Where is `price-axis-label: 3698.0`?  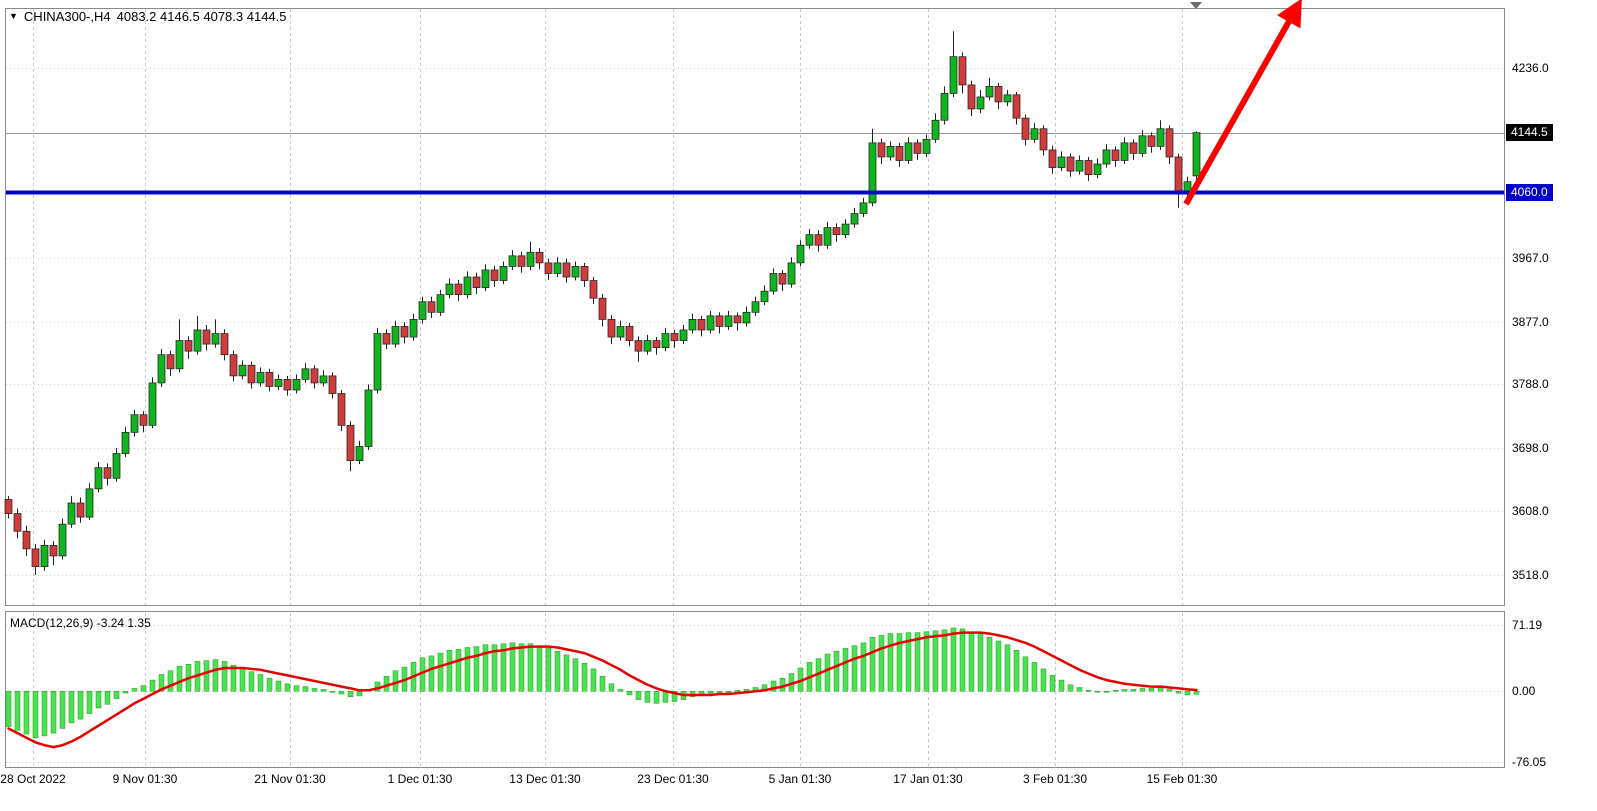
price-axis-label: 3698.0 is located at coordinates (1530, 448).